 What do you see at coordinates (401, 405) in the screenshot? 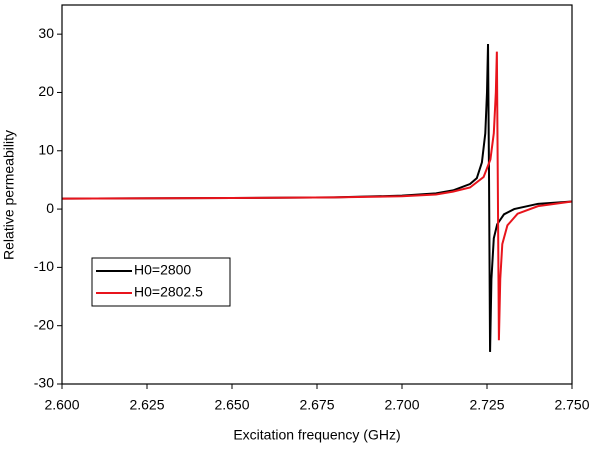
I see `x-tick-label: 2.700` at bounding box center [401, 405].